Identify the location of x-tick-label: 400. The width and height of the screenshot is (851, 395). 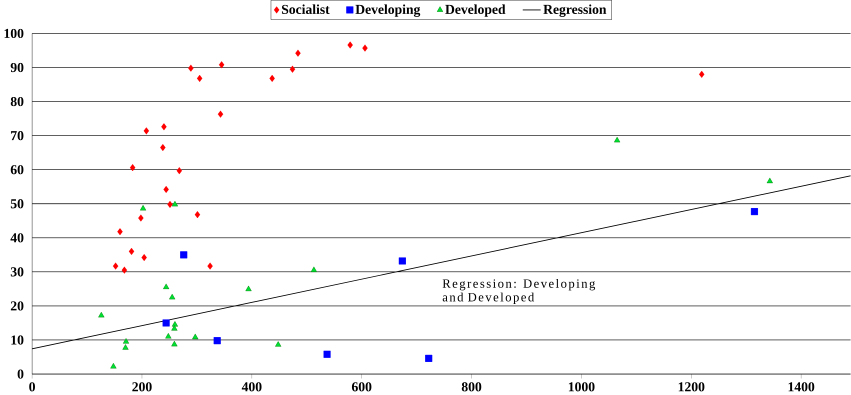
(252, 387).